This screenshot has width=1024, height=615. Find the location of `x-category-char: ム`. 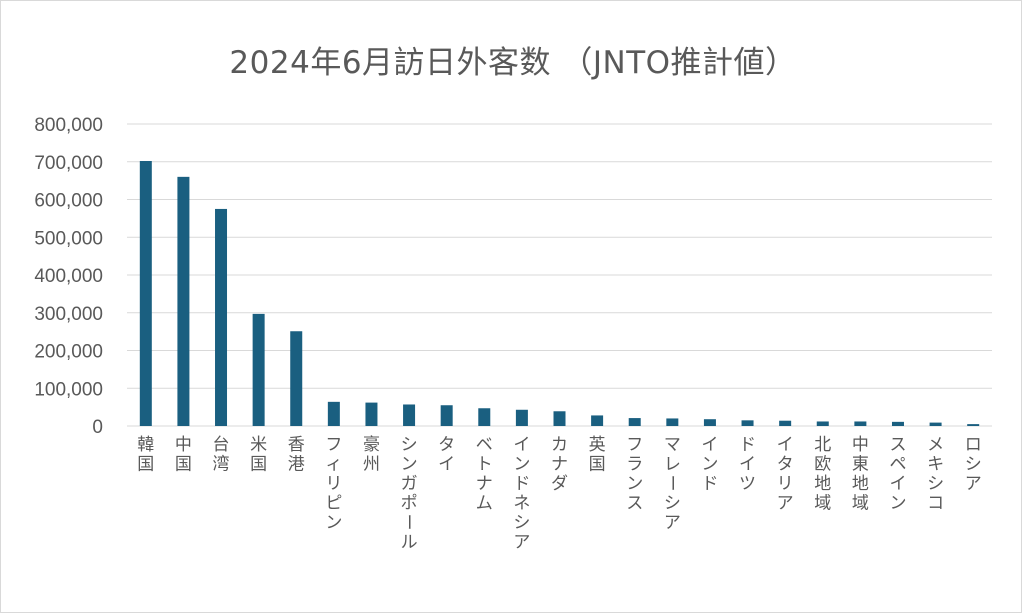

x-category-char: ム is located at coordinates (484, 504).